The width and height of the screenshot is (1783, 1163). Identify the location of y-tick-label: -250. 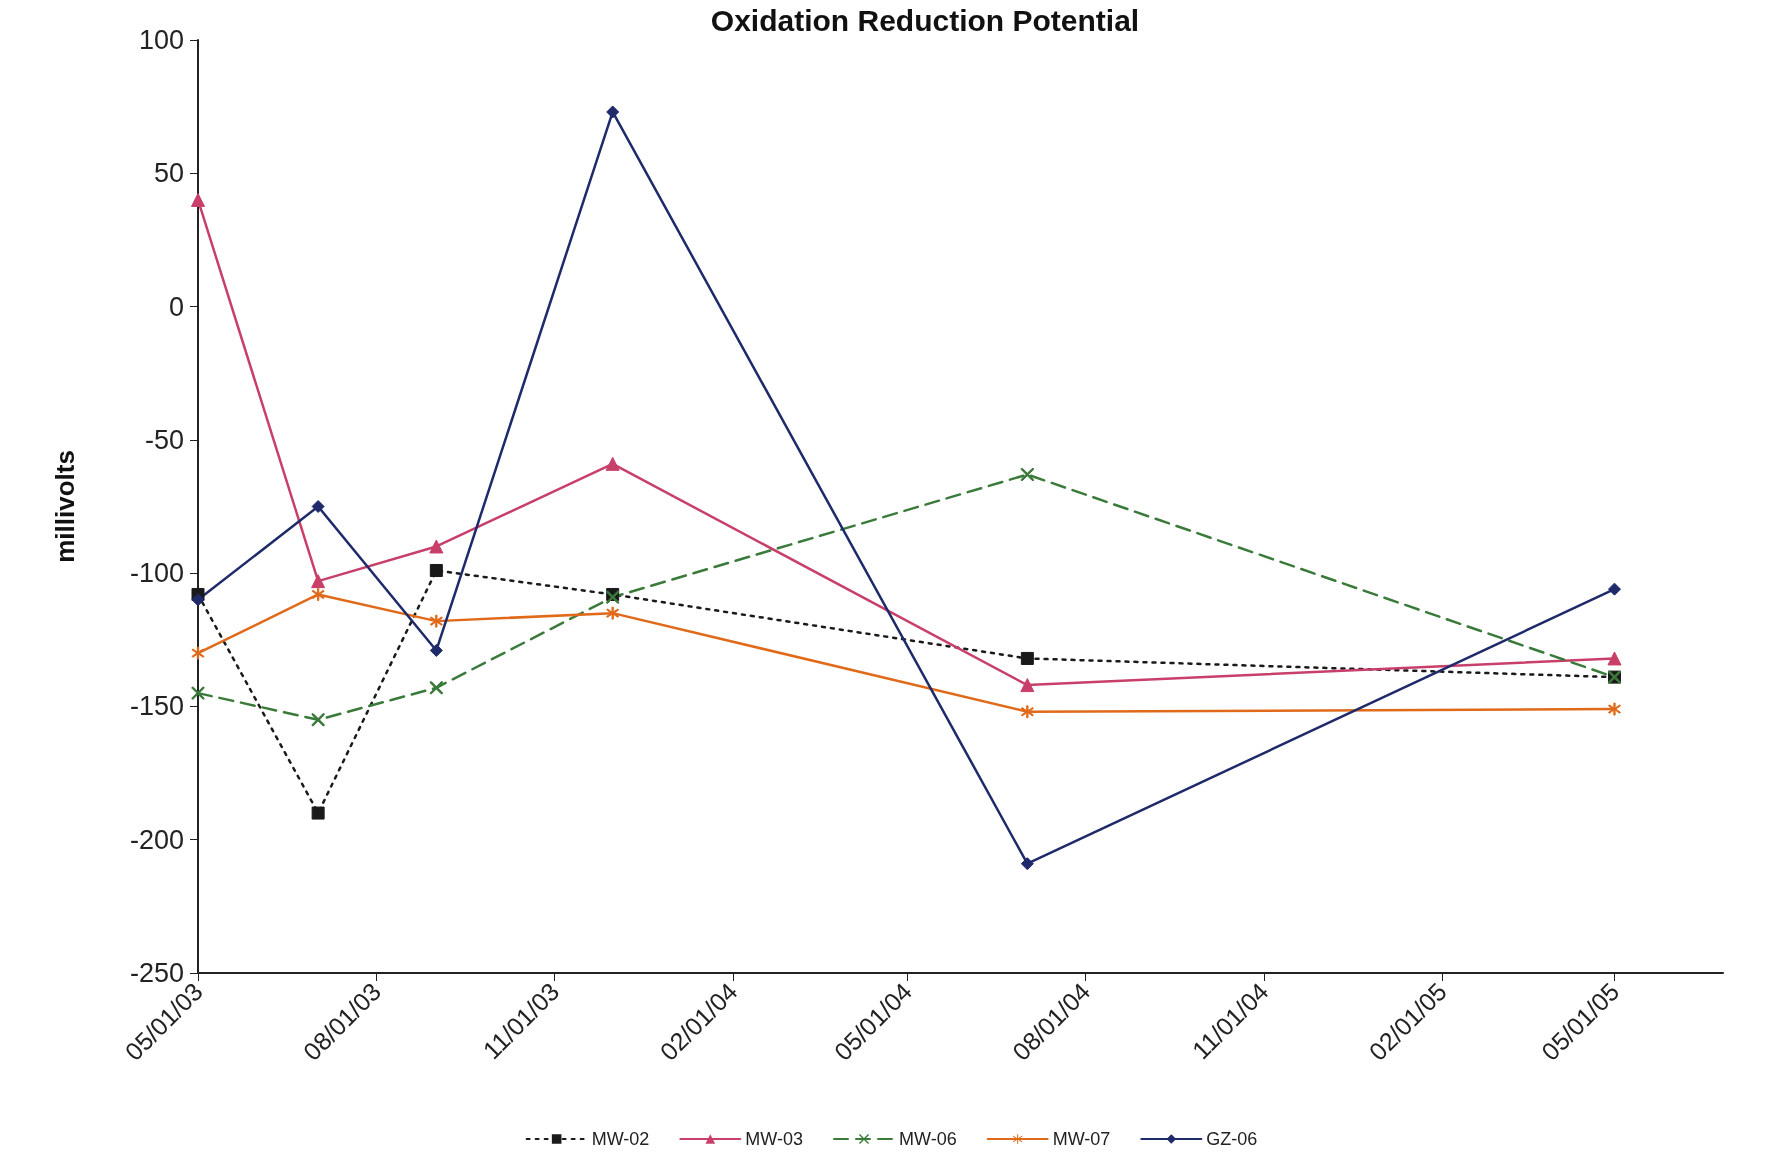
(156, 973).